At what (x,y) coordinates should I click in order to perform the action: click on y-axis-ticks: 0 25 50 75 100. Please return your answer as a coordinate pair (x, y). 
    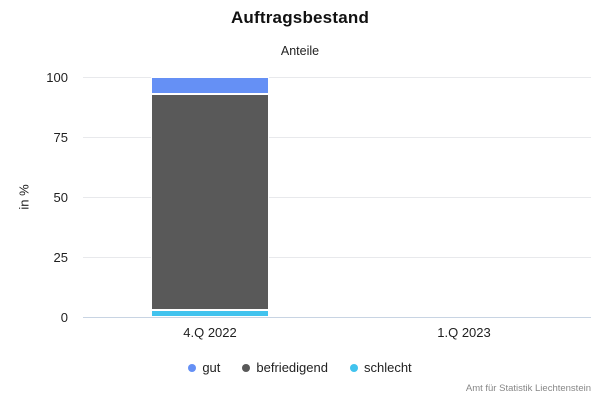
    Looking at the image, I should click on (36, 197).